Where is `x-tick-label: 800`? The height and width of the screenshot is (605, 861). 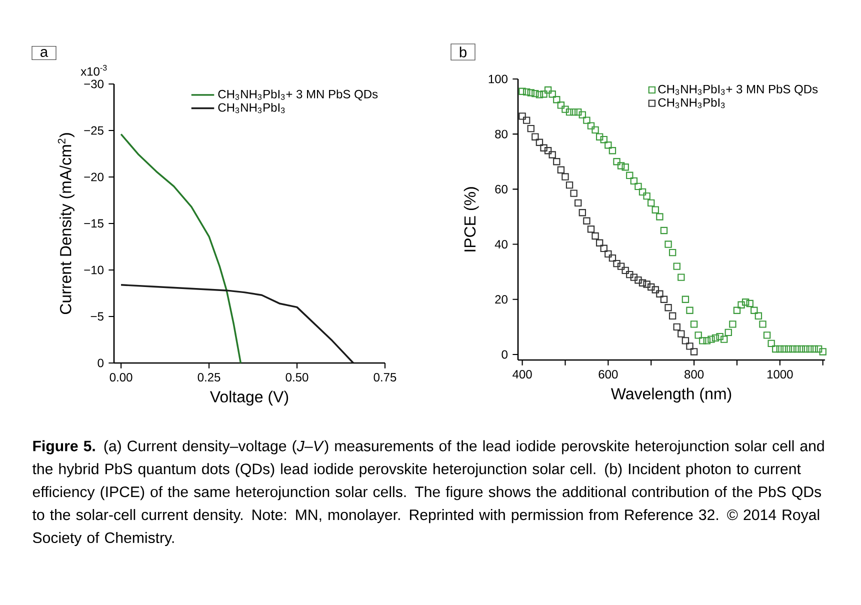
x-tick-label: 800 is located at coordinates (694, 374).